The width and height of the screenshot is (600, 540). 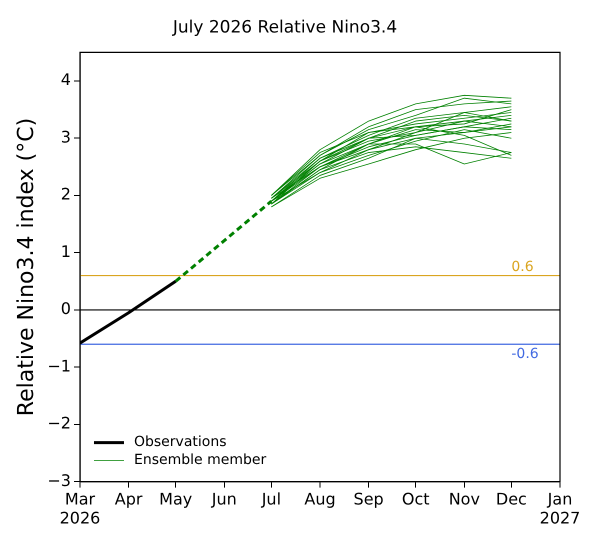 I want to click on legend-label: Observations, so click(x=180, y=442).